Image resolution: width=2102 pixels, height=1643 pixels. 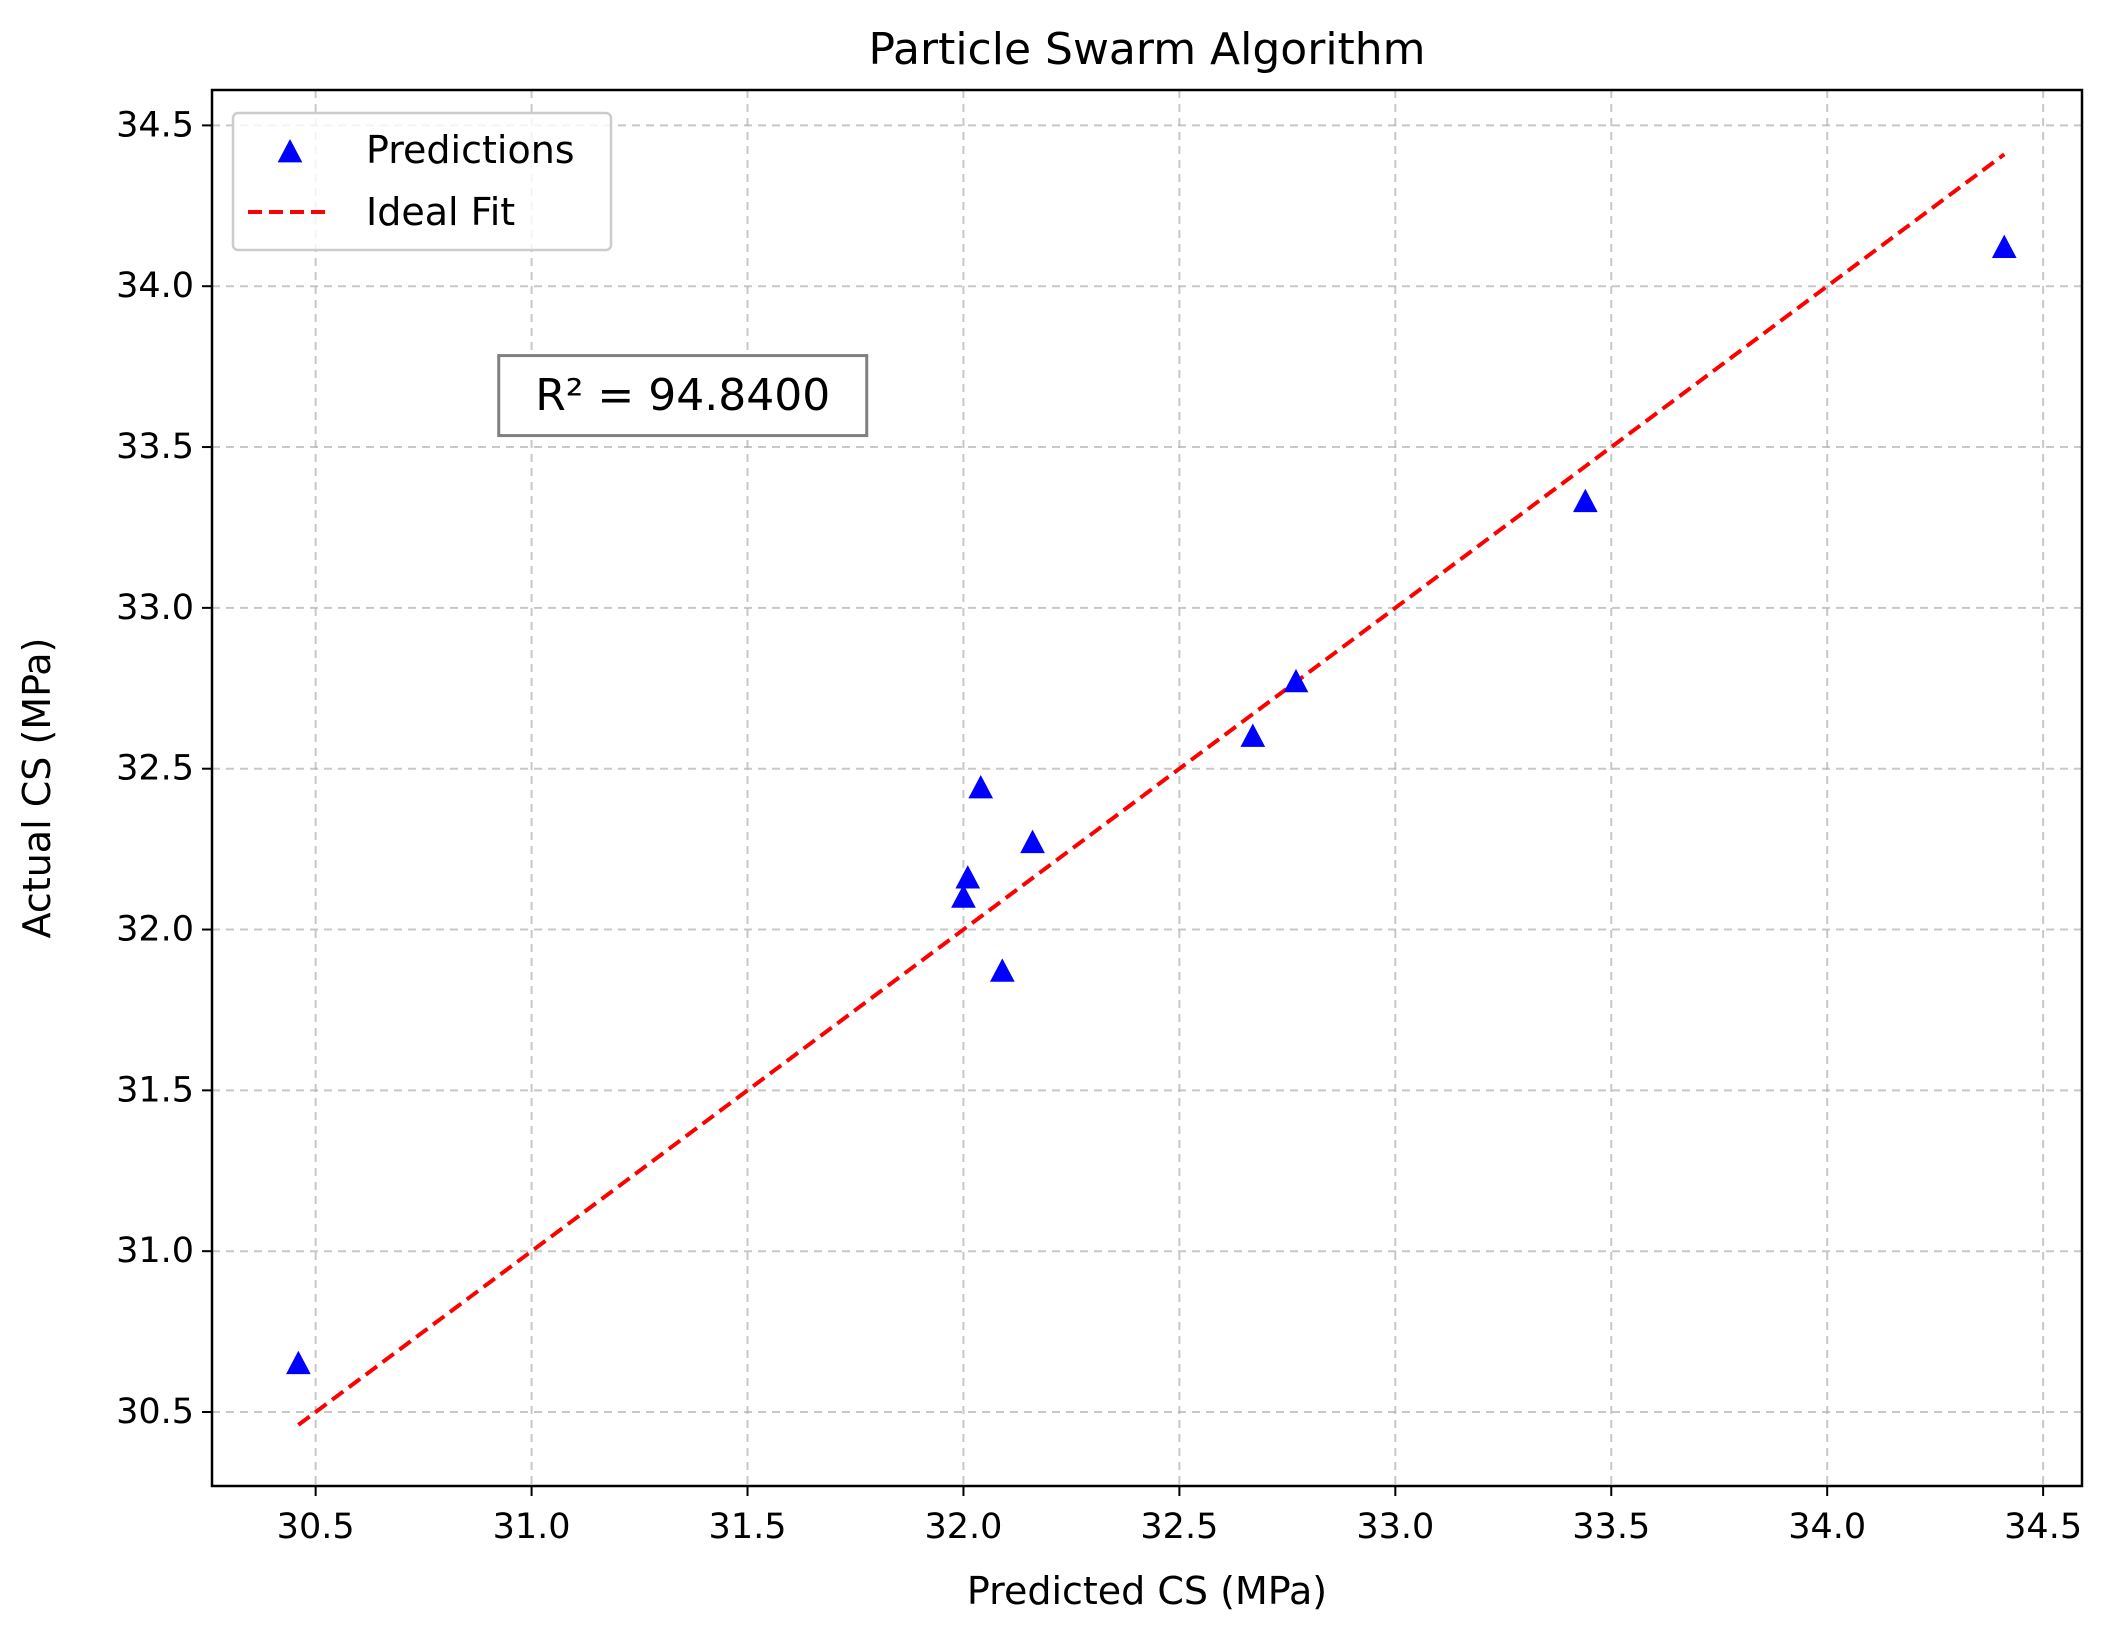 I want to click on y-tick-label: 34.5, so click(x=155, y=125).